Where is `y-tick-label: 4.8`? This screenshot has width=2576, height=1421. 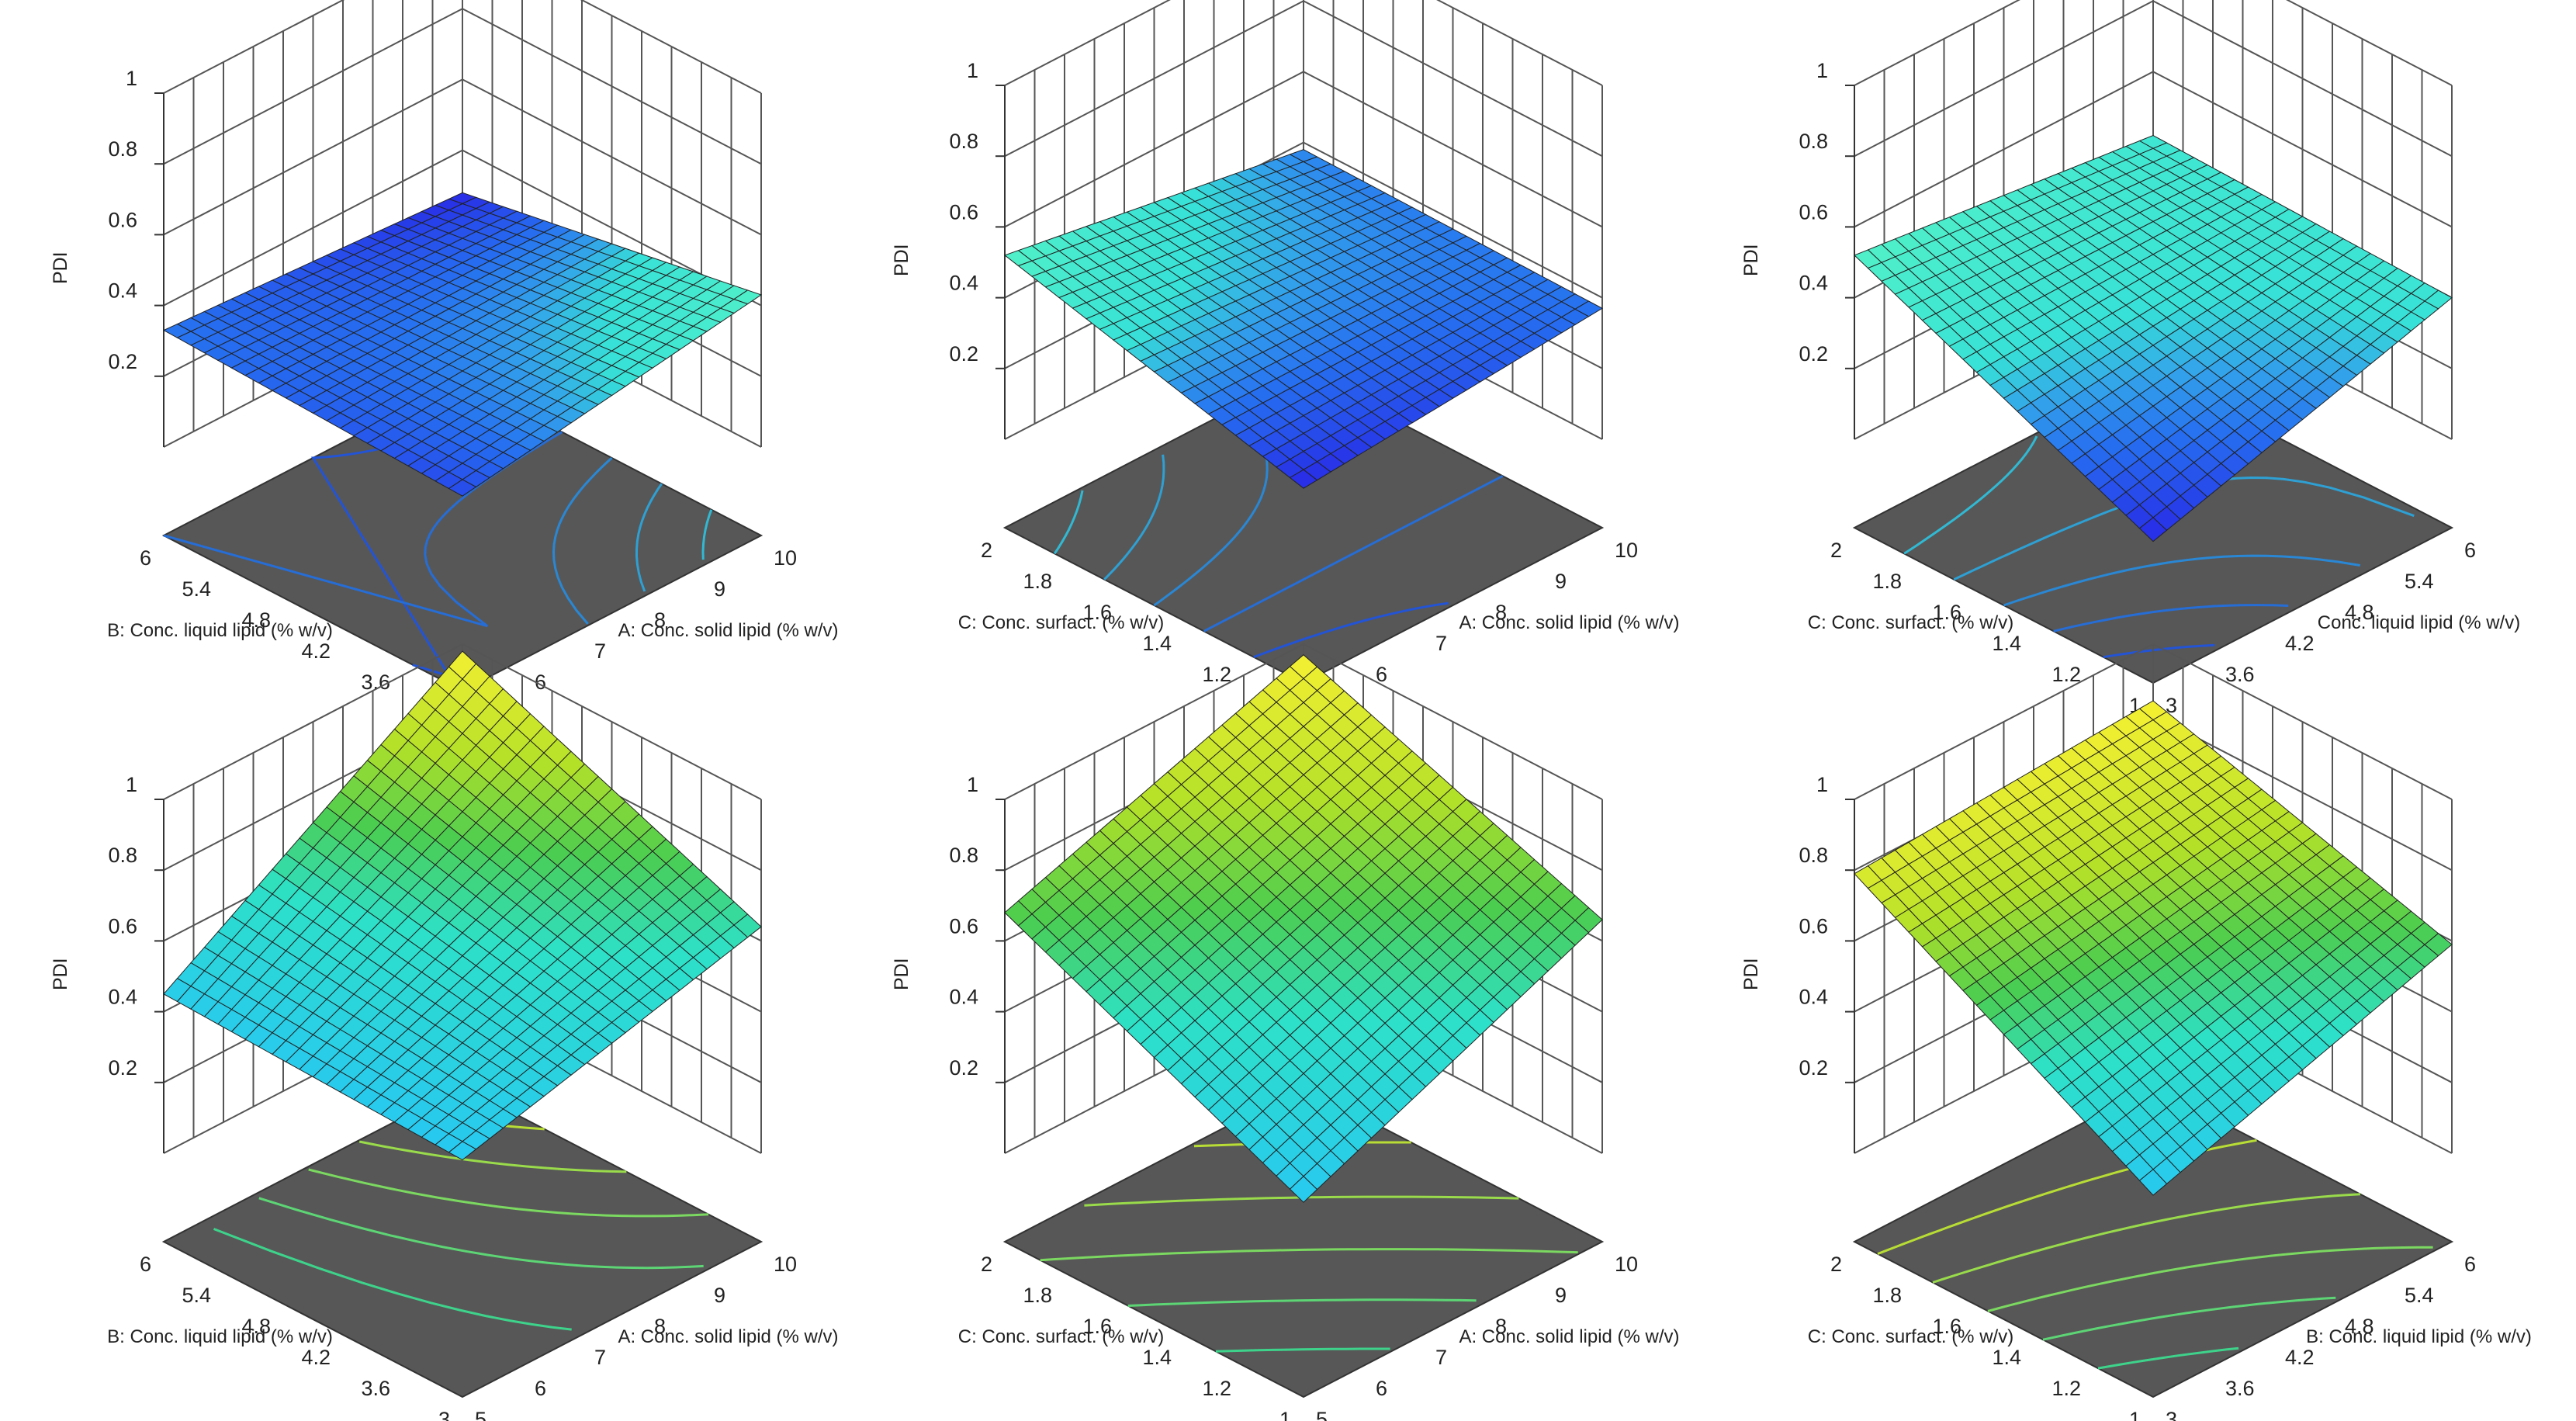
y-tick-label: 4.8 is located at coordinates (256, 620).